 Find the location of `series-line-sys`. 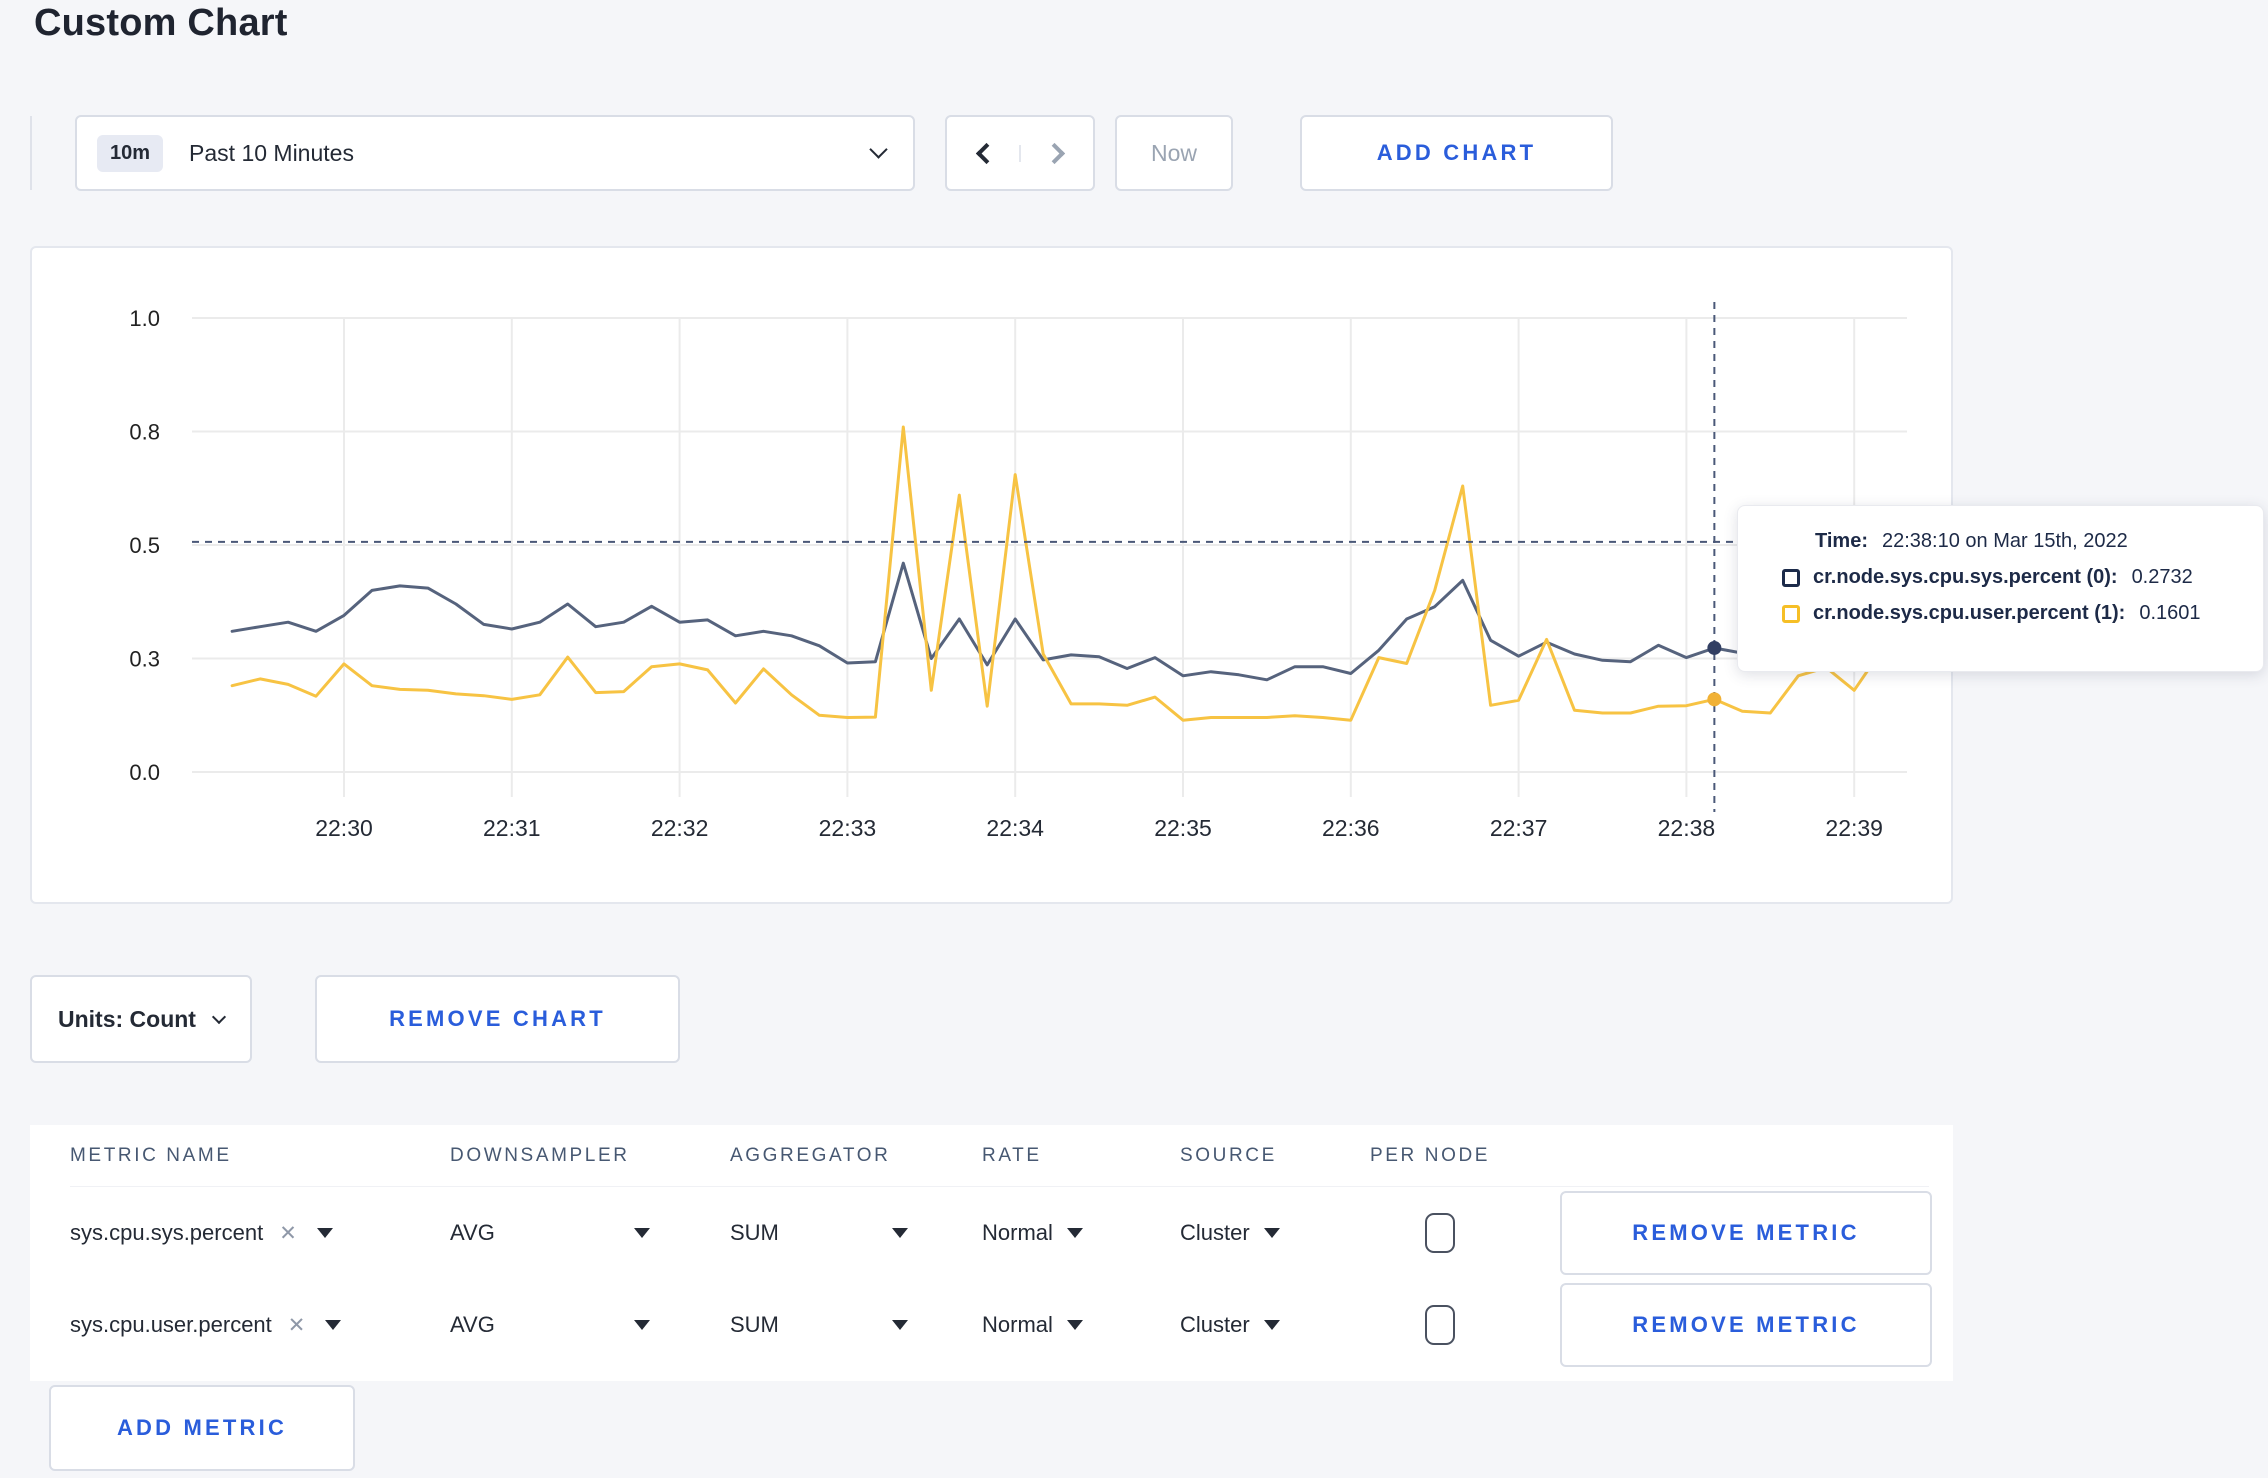

series-line-sys is located at coordinates (1071, 621).